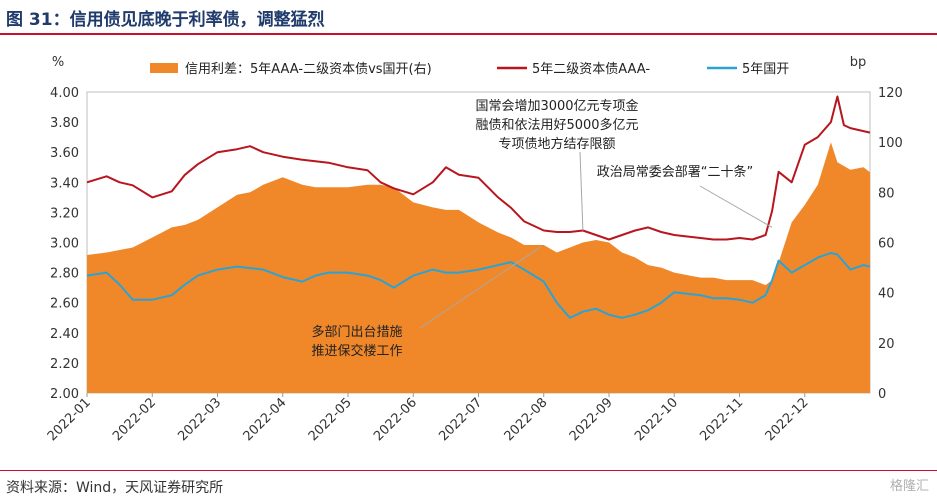 The height and width of the screenshot is (501, 937). What do you see at coordinates (356, 332) in the screenshot?
I see `annotation-text-2: 多部门出台措施` at bounding box center [356, 332].